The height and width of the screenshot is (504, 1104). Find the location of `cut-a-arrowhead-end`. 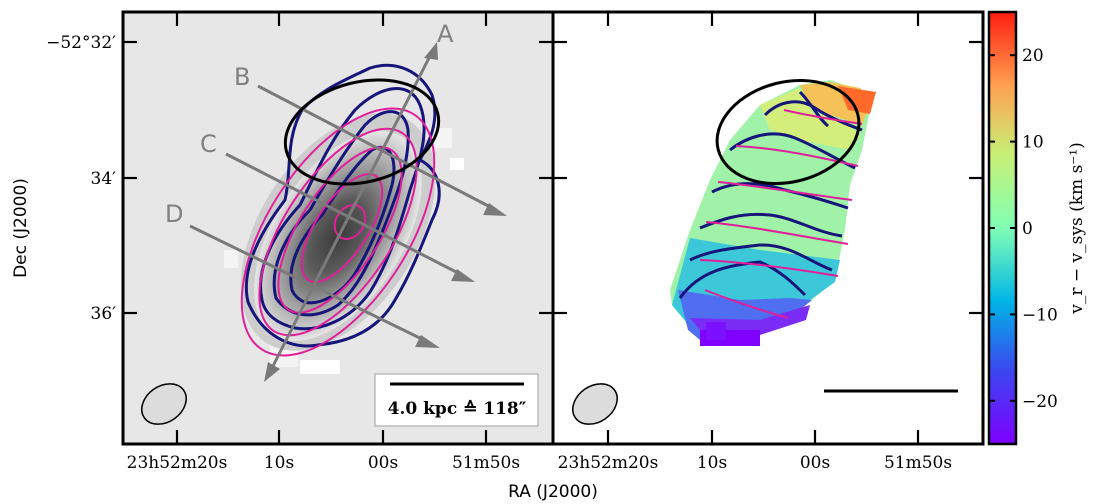

cut-a-arrowhead-end is located at coordinates (272, 372).